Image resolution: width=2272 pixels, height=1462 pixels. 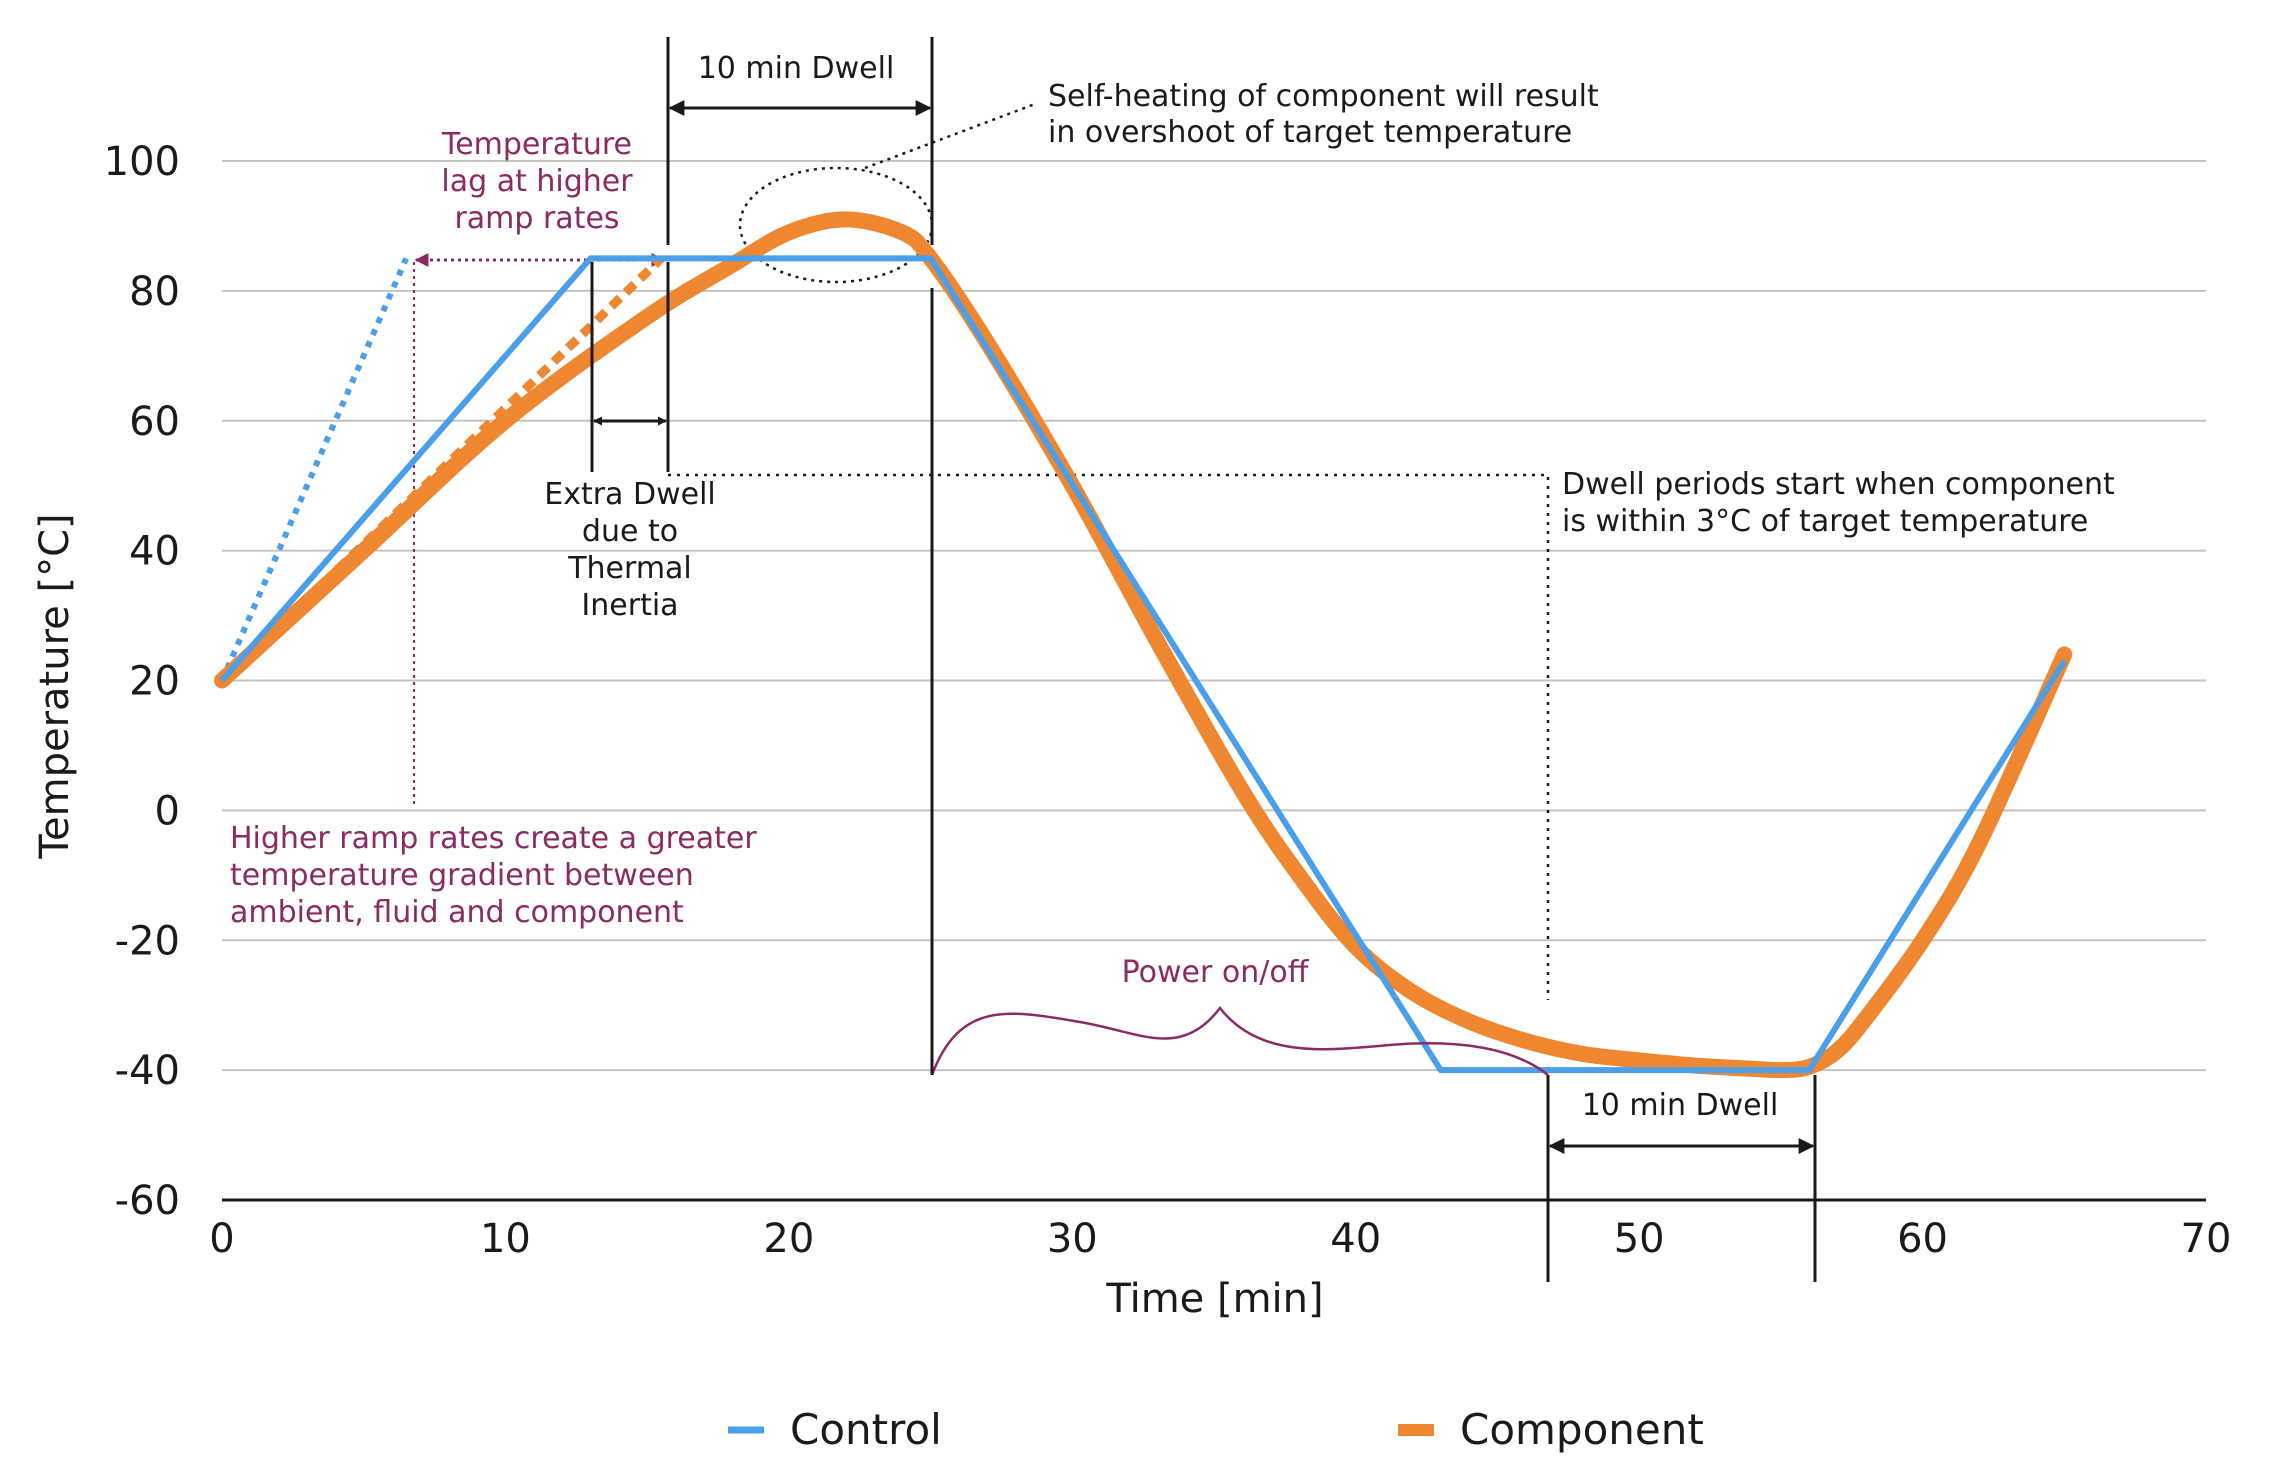 I want to click on legend-component-label: Component, so click(x=1582, y=1429).